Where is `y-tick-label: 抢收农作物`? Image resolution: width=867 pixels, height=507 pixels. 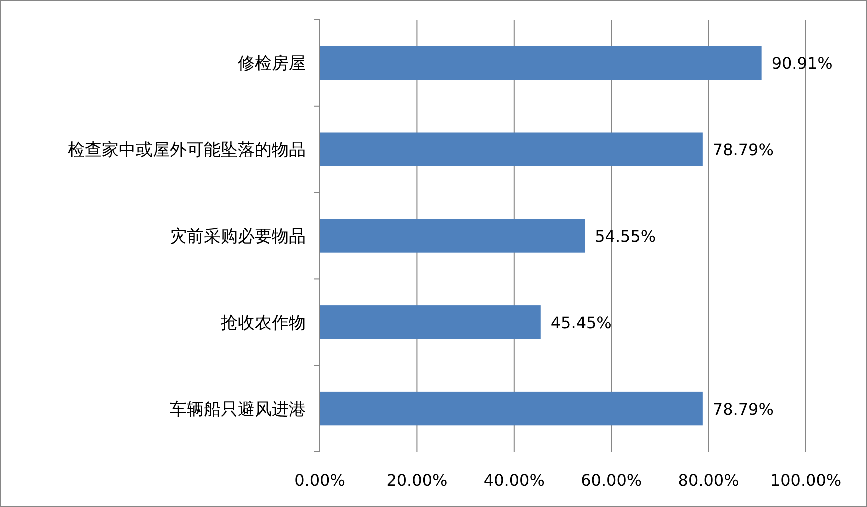
y-tick-label: 抢收农作物 is located at coordinates (263, 323).